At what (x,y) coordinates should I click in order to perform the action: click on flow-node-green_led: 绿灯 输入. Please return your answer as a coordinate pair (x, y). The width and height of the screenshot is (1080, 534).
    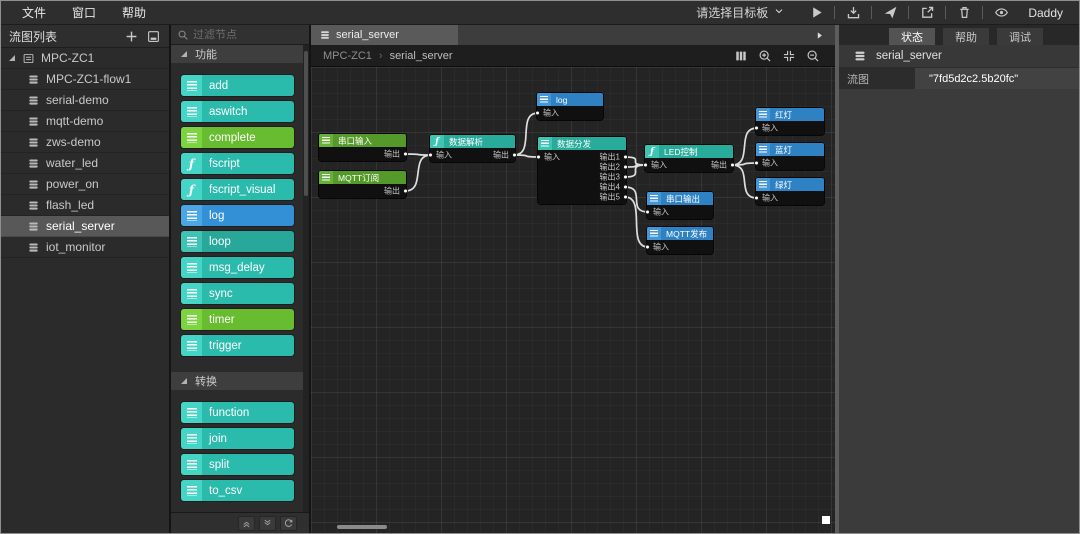
    Looking at the image, I should click on (789, 191).